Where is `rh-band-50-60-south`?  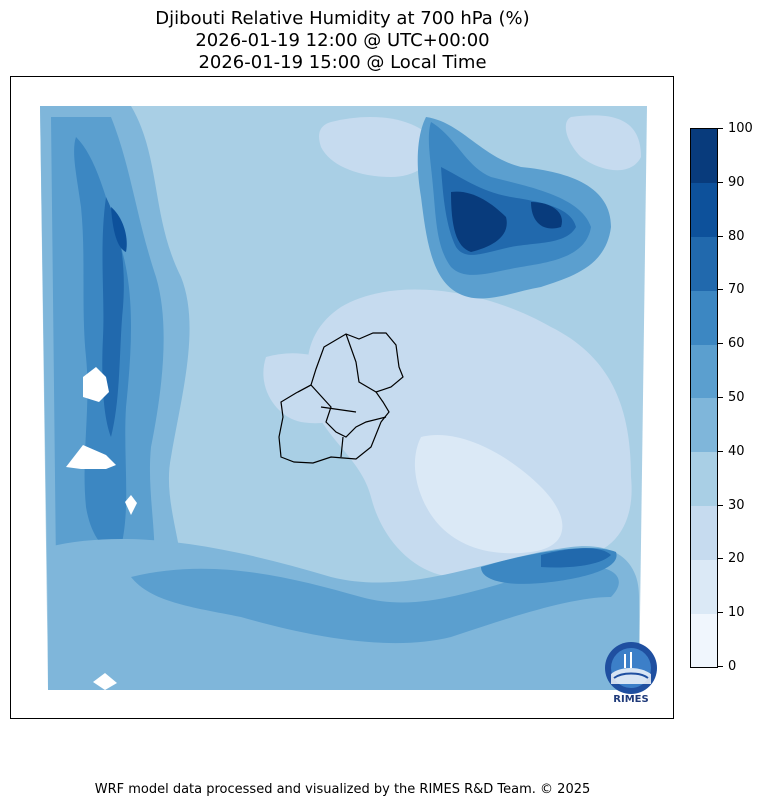
rh-band-50-60-south is located at coordinates (375, 605).